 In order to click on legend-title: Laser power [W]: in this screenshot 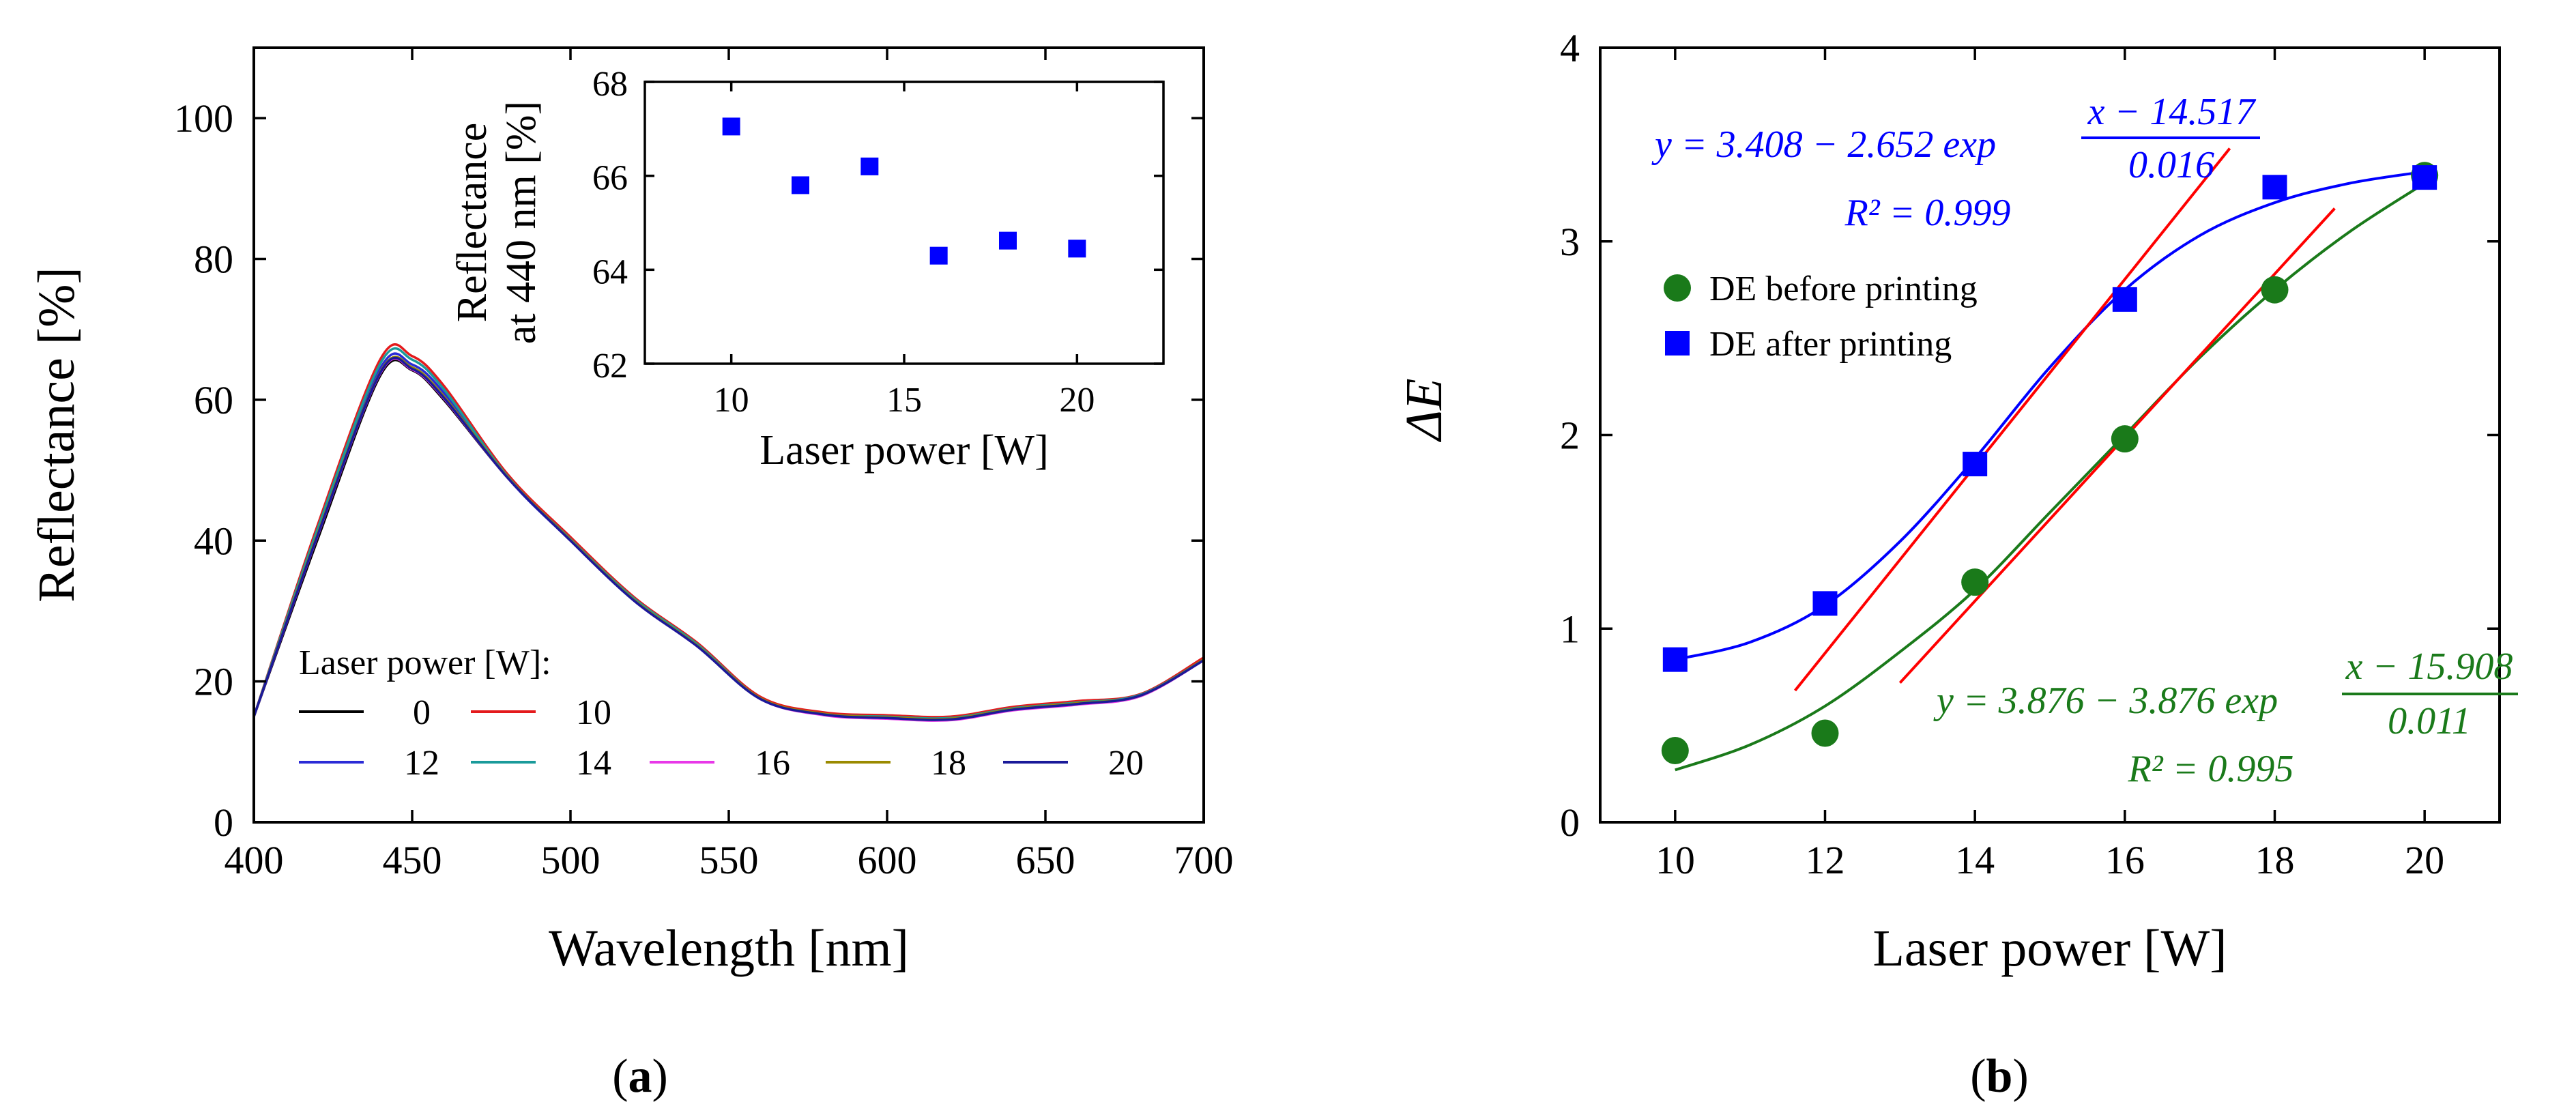, I will do `click(425, 662)`.